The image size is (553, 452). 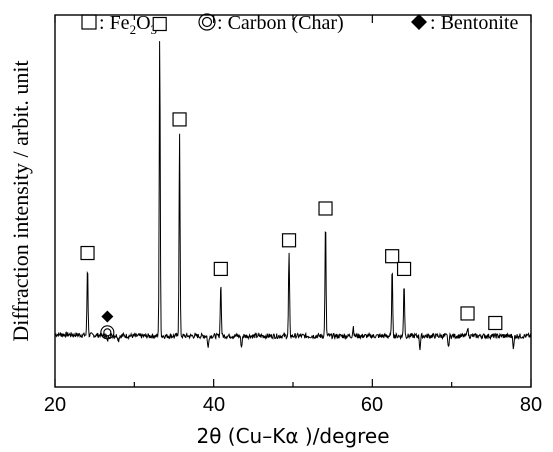 I want to click on y-axis-title: Diffraction intensity / arbit. unit, so click(x=20, y=200).